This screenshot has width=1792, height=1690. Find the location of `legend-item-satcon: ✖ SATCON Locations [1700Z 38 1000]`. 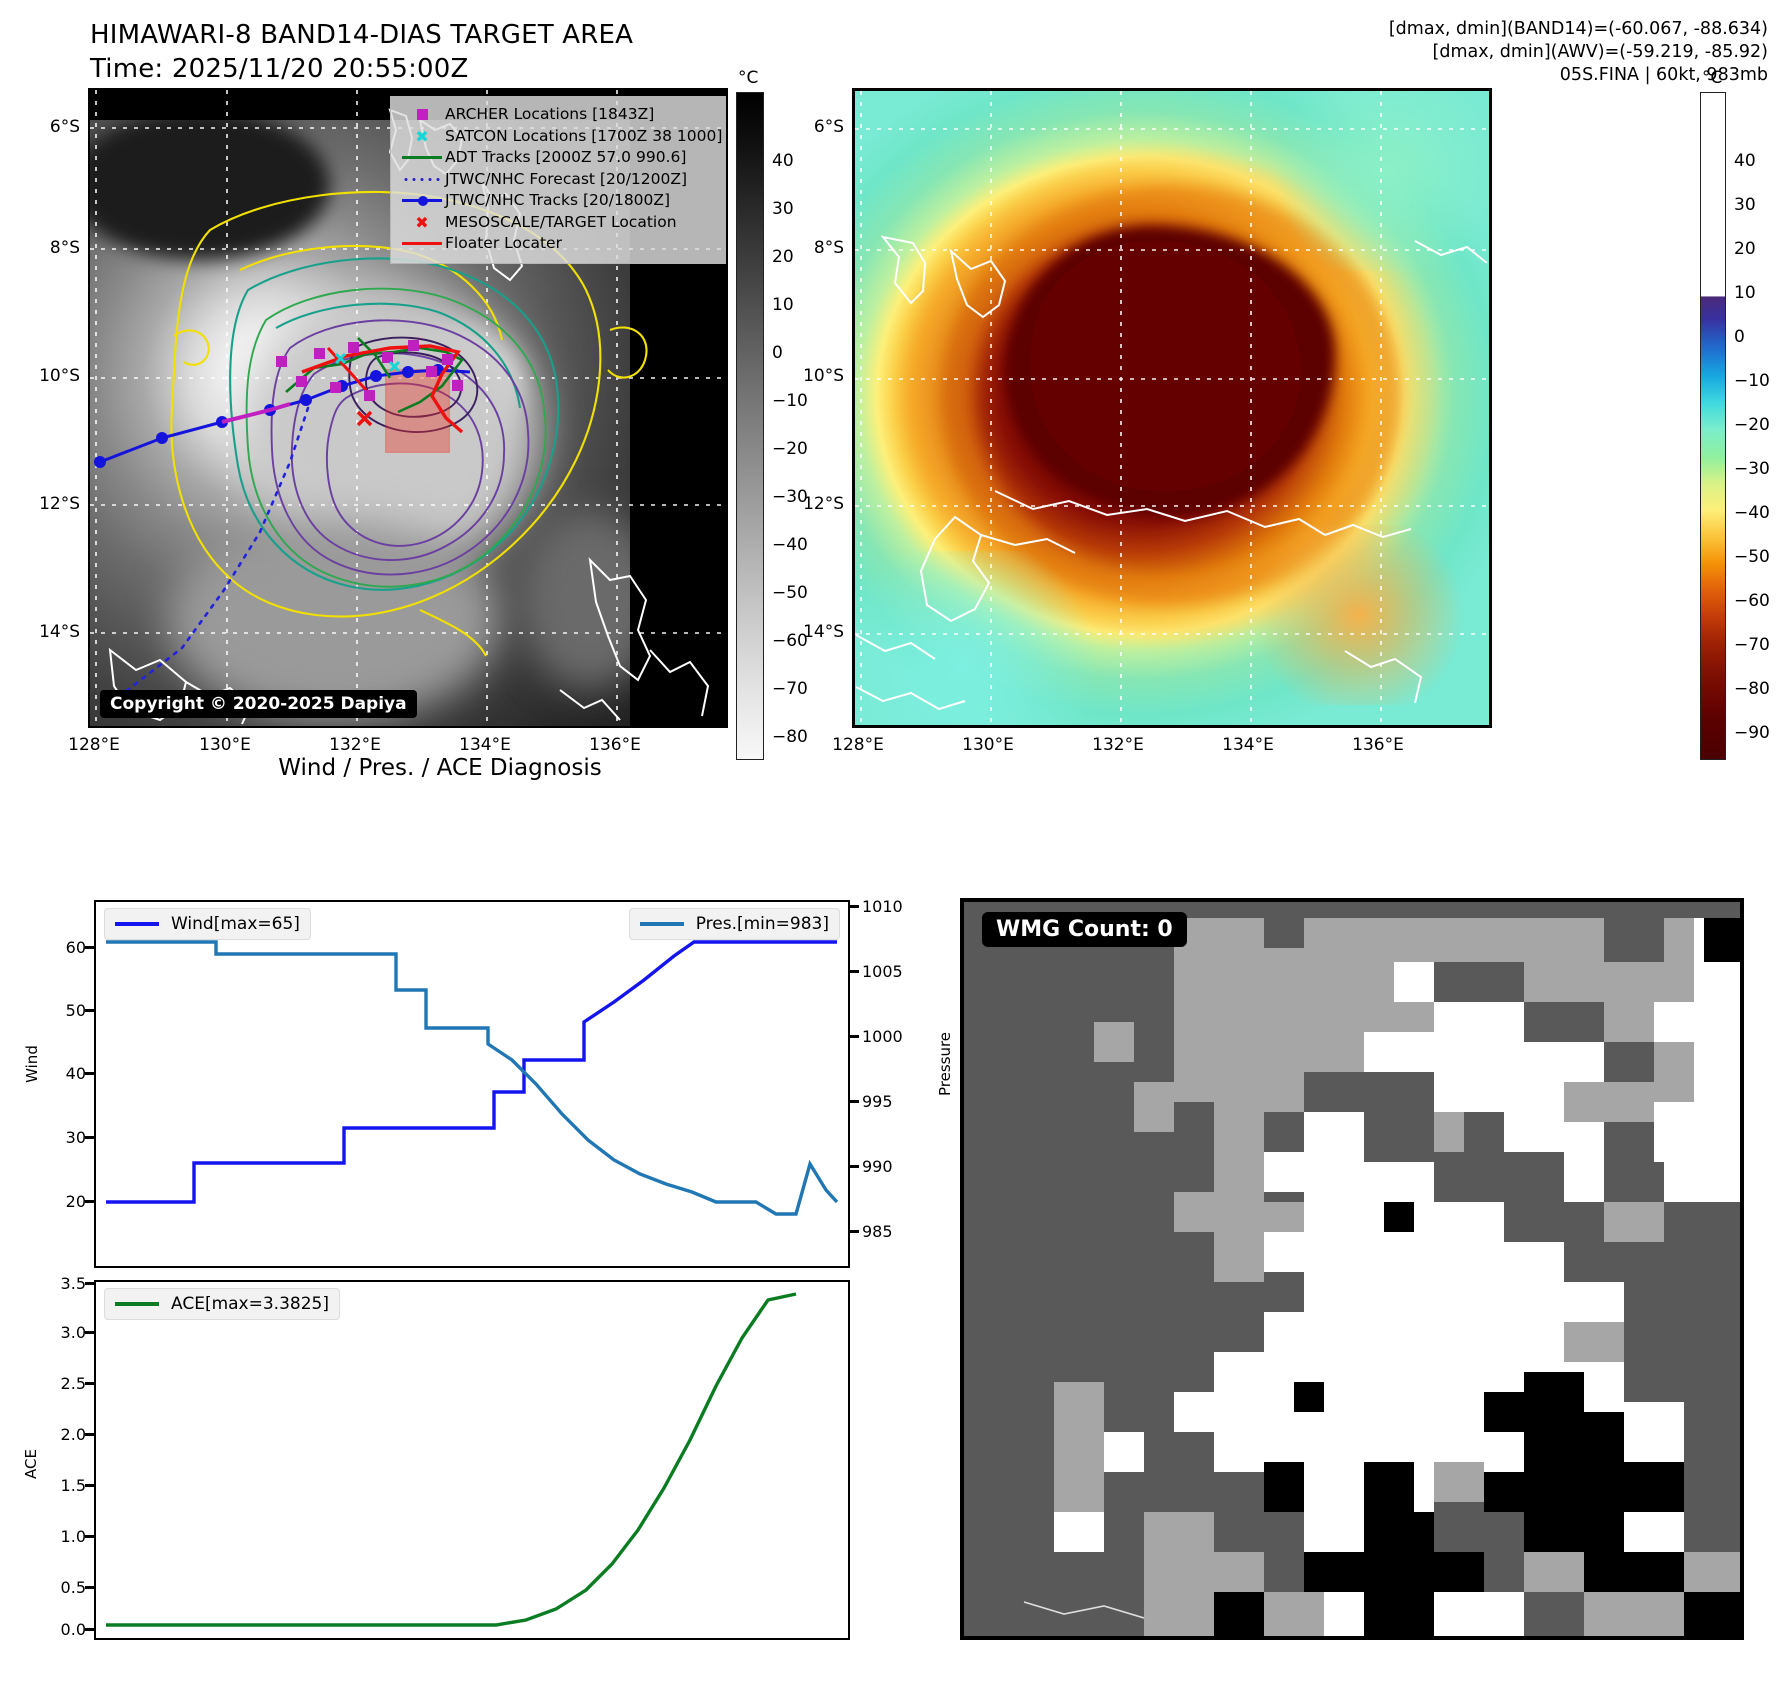

legend-item-satcon: ✖ SATCON Locations [1700Z 38 1000] is located at coordinates (562, 137).